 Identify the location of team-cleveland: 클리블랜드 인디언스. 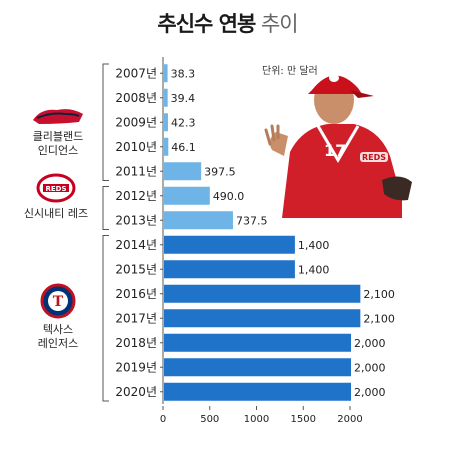
(58, 131).